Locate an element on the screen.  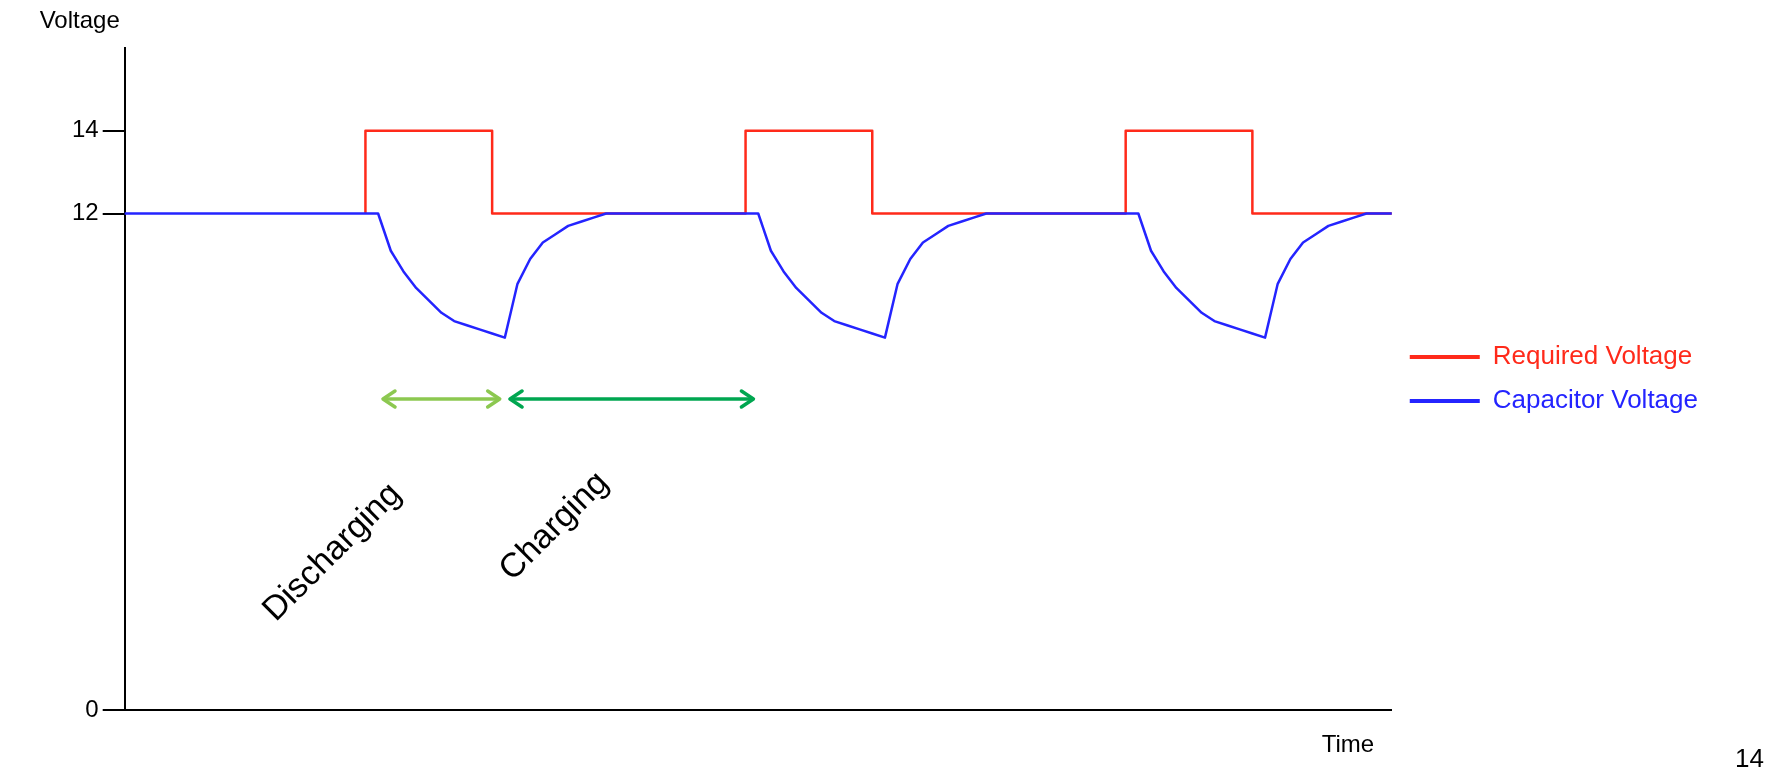
y-tick-label: 12 is located at coordinates (85, 212).